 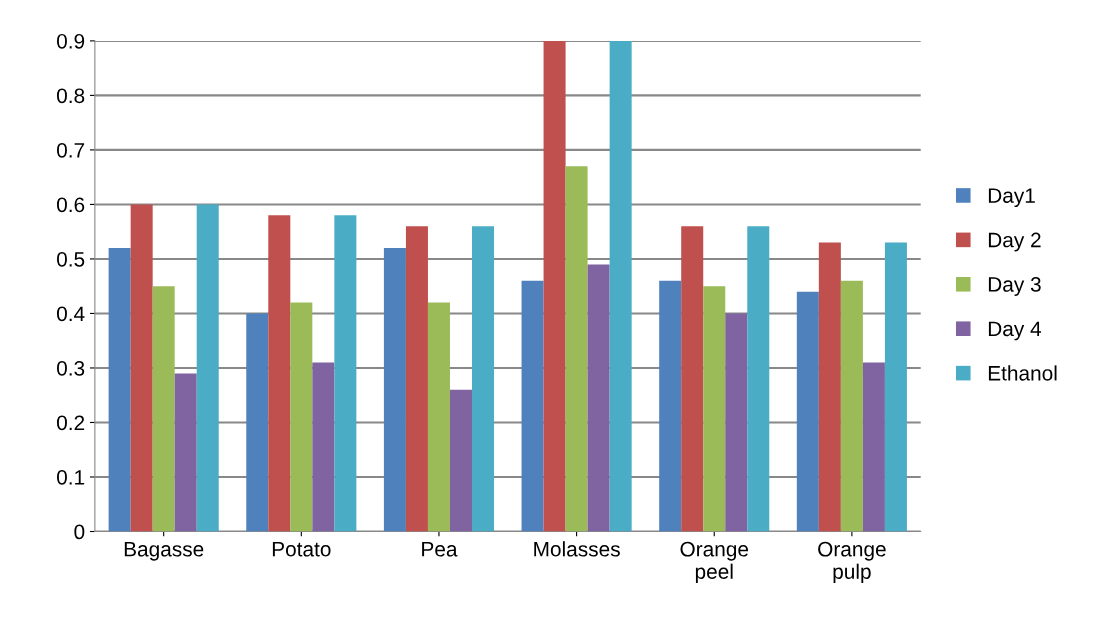 What do you see at coordinates (70, 150) in the screenshot?
I see `y-tick-label: 0.7` at bounding box center [70, 150].